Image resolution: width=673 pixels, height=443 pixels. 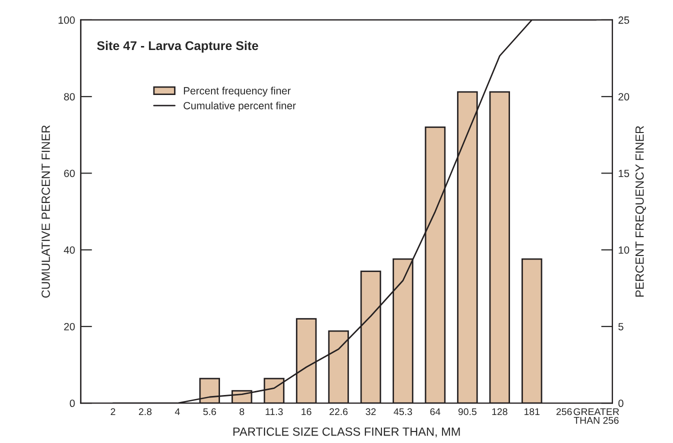 I want to click on y-tick-label: 100, so click(x=66, y=20).